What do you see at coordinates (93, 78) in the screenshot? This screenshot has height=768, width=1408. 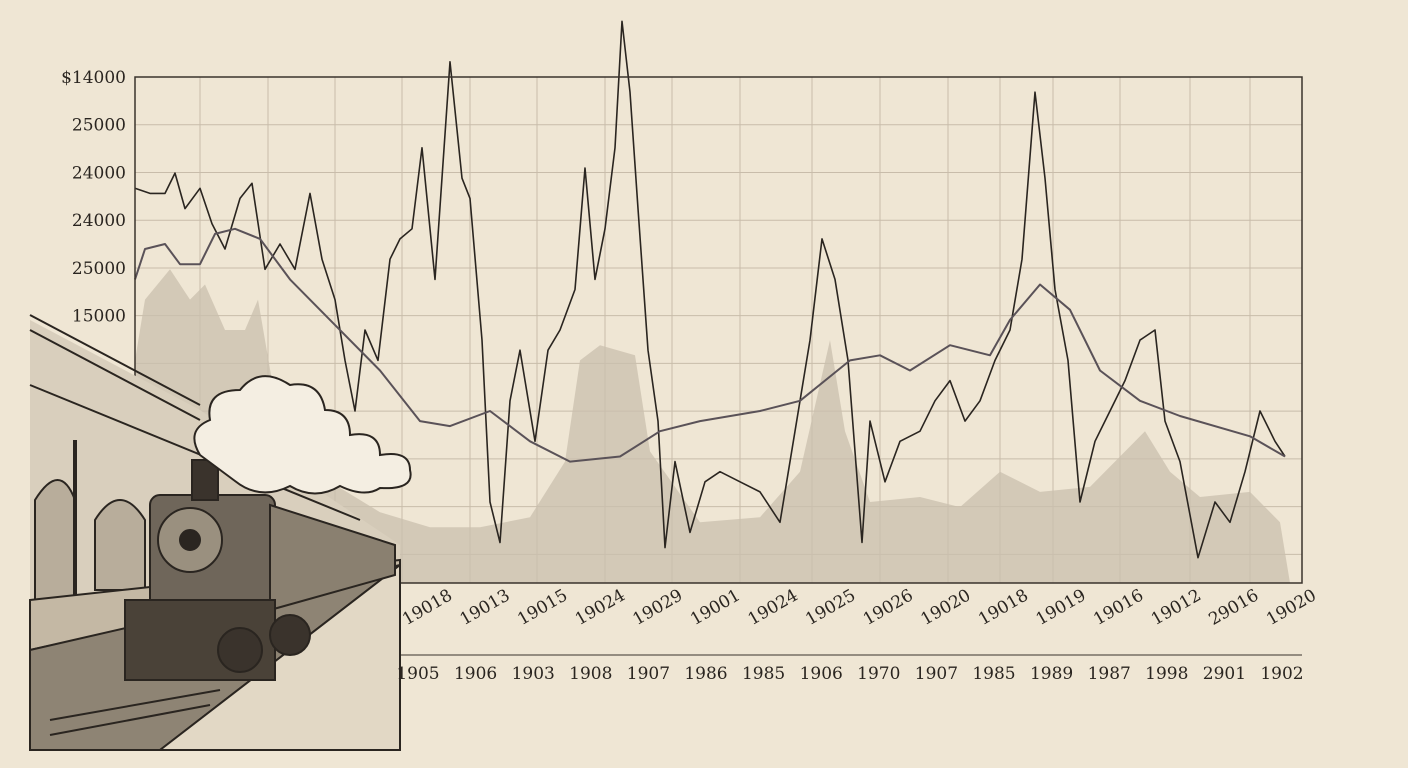 I see `y-tick-label: $14000` at bounding box center [93, 78].